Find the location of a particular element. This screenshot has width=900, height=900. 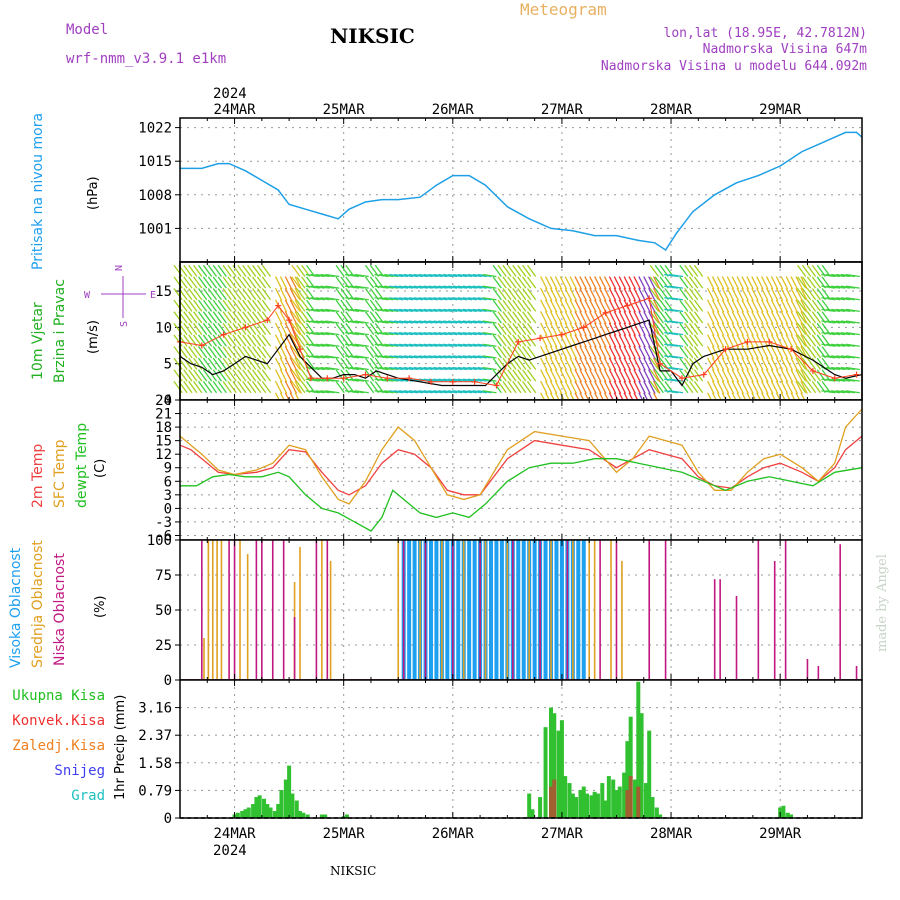

precip-panel: 00.791.582.373.16 is located at coordinates (500, 753).